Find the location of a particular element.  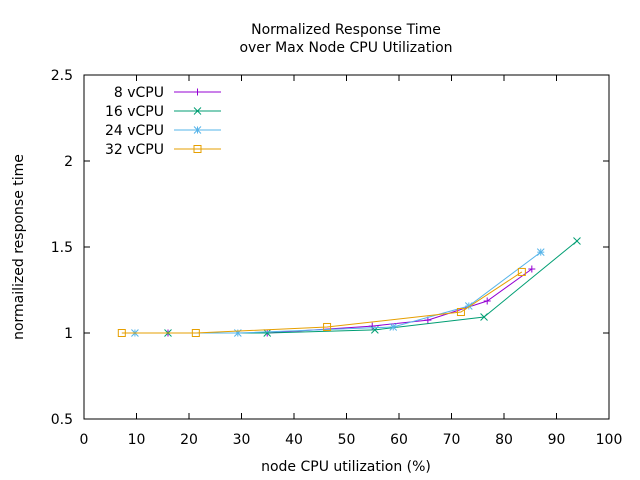

x-tick-label: 90 is located at coordinates (557, 440).